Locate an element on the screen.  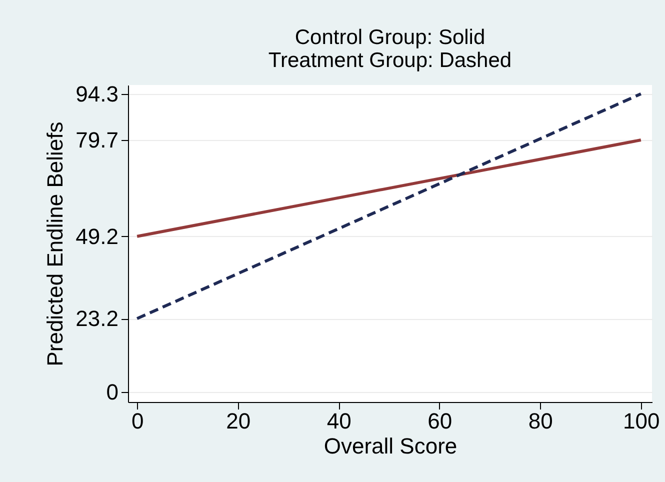
chart-title: Control Group: Solid is located at coordinates (390, 37).